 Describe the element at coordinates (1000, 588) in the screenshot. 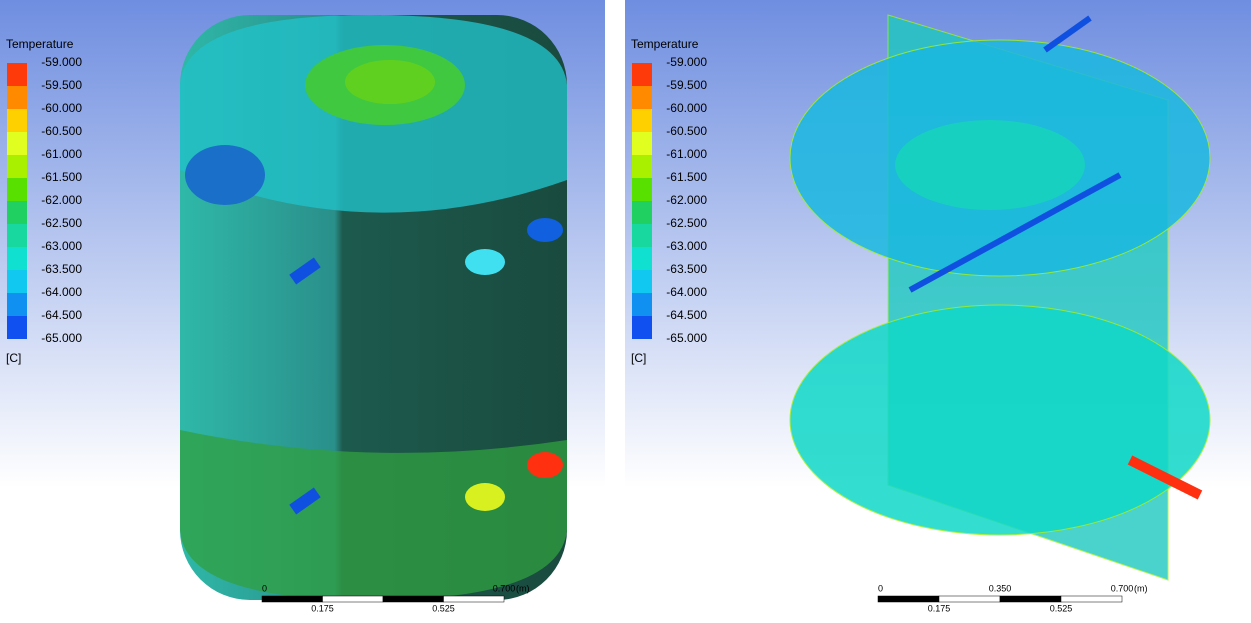

I see `scale-label: 0.350` at that location.